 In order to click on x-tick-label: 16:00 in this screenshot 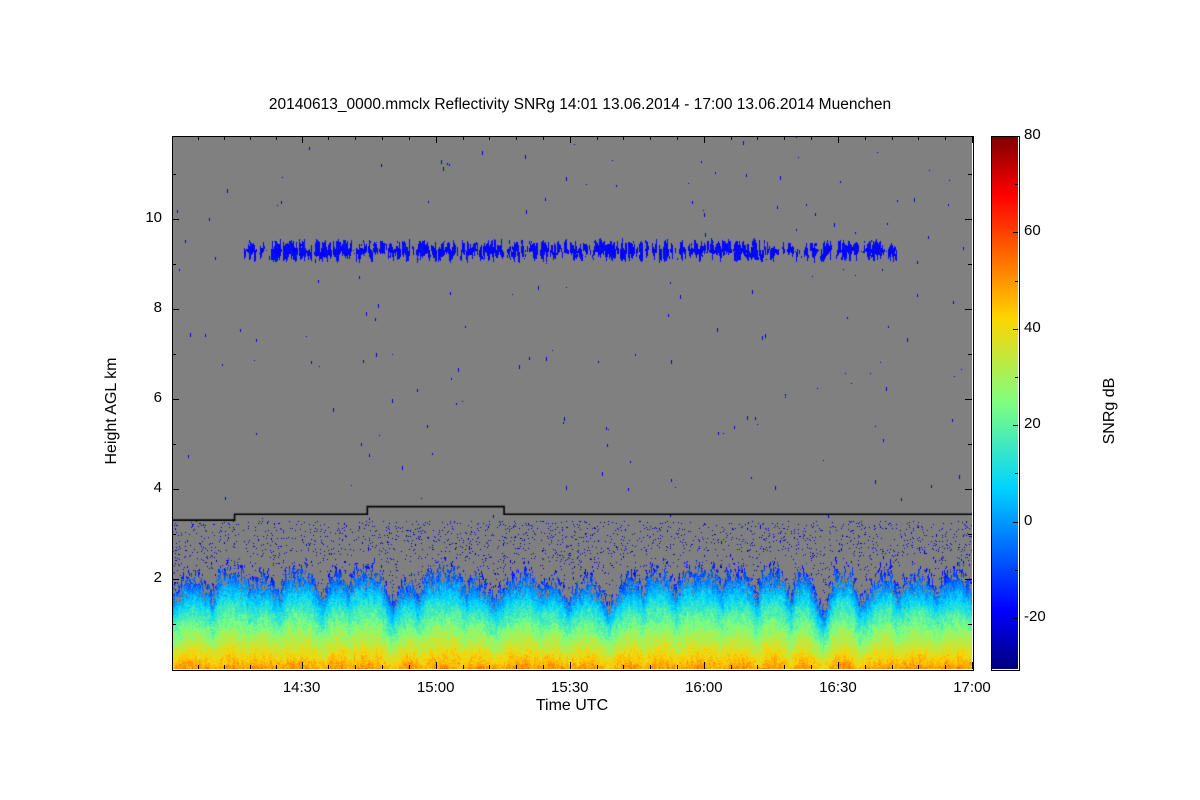, I will do `click(704, 687)`.